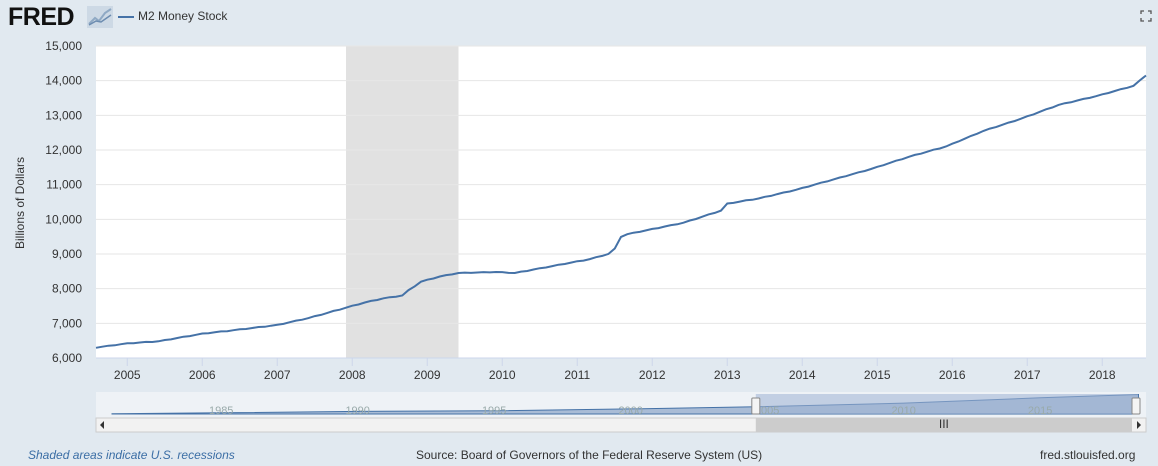  I want to click on recession-layer, so click(402, 202).